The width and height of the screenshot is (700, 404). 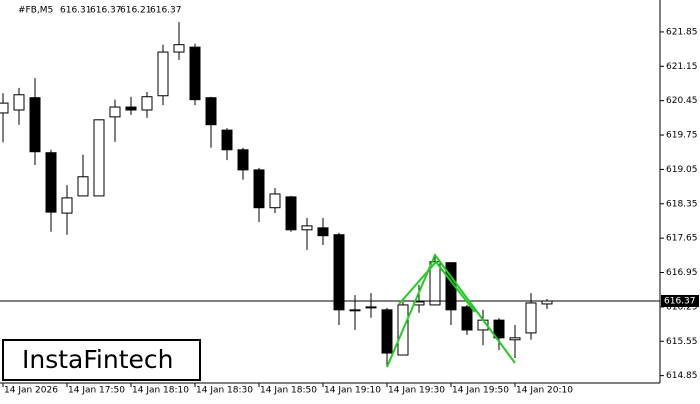 I want to click on x-tick-label: 14 Jan 17:50, so click(x=96, y=391).